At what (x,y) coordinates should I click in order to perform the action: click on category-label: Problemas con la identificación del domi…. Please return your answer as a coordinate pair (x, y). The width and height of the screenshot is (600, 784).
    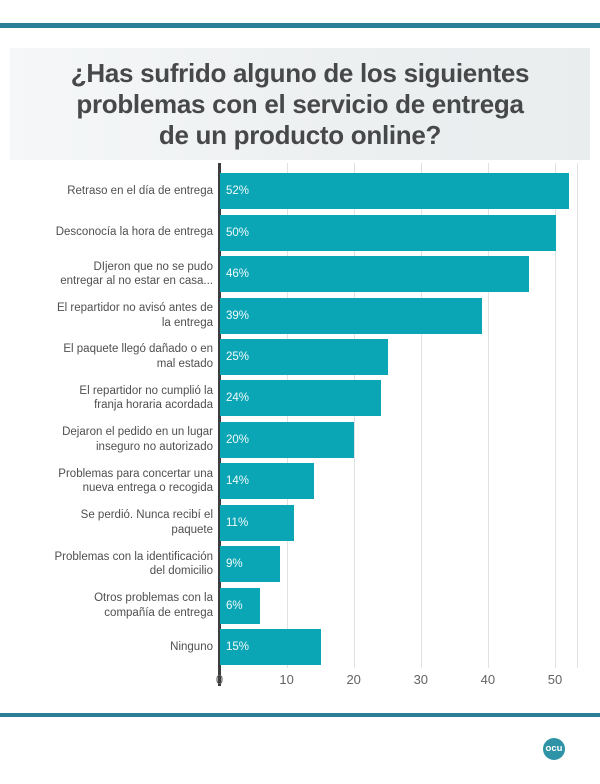
    Looking at the image, I should click on (133, 564).